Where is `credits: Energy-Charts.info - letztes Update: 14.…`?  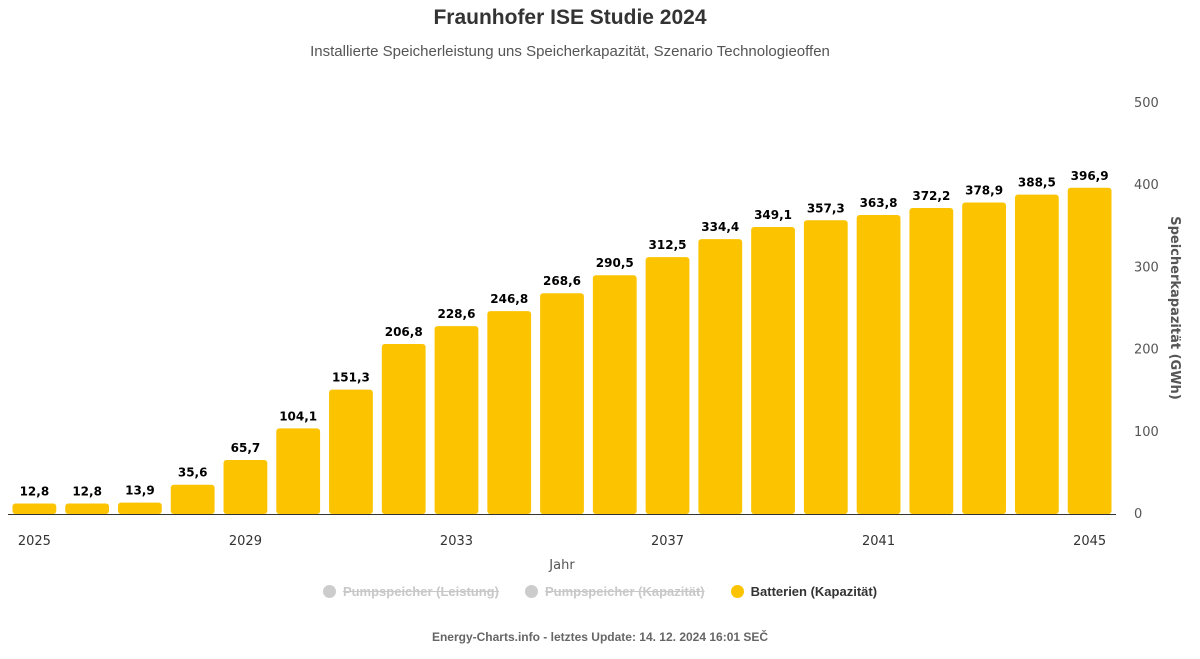 credits: Energy-Charts.info - letztes Update: 14.… is located at coordinates (600, 637).